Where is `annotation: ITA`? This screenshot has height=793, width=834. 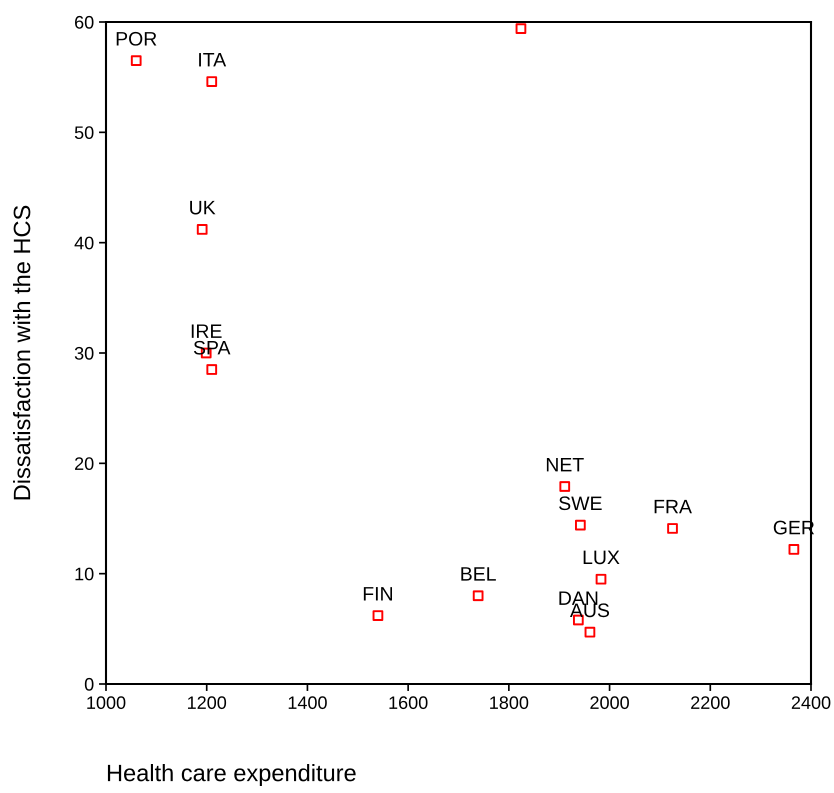
annotation: ITA is located at coordinates (212, 59).